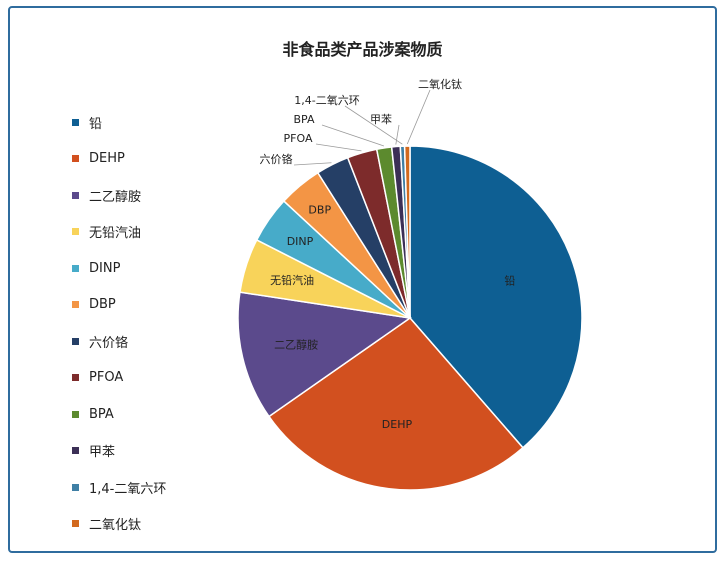  What do you see at coordinates (300, 241) in the screenshot?
I see `slice-label: DINP` at bounding box center [300, 241].